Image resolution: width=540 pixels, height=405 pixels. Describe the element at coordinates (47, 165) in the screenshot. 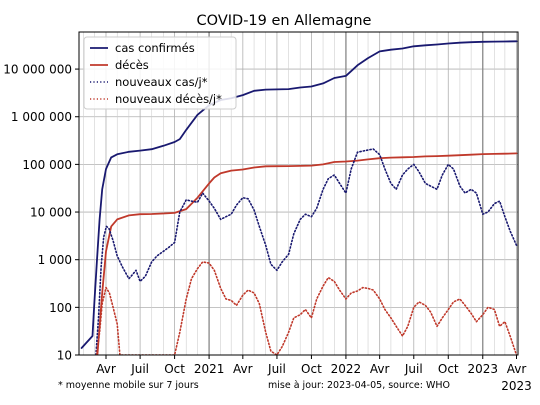

I see `y-tick-label: 100 000` at that location.